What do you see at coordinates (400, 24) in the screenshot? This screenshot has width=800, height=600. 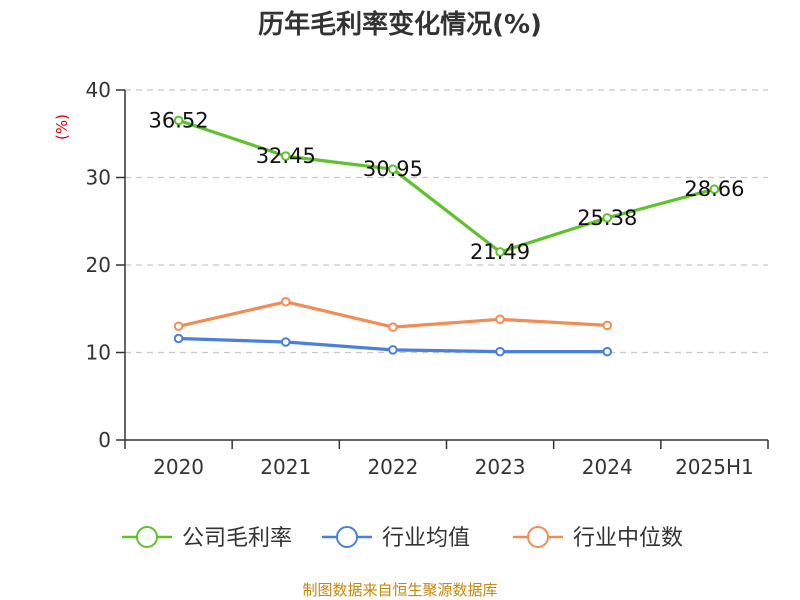 I see `chart-title: 历年毛利率变化情况(%)` at bounding box center [400, 24].